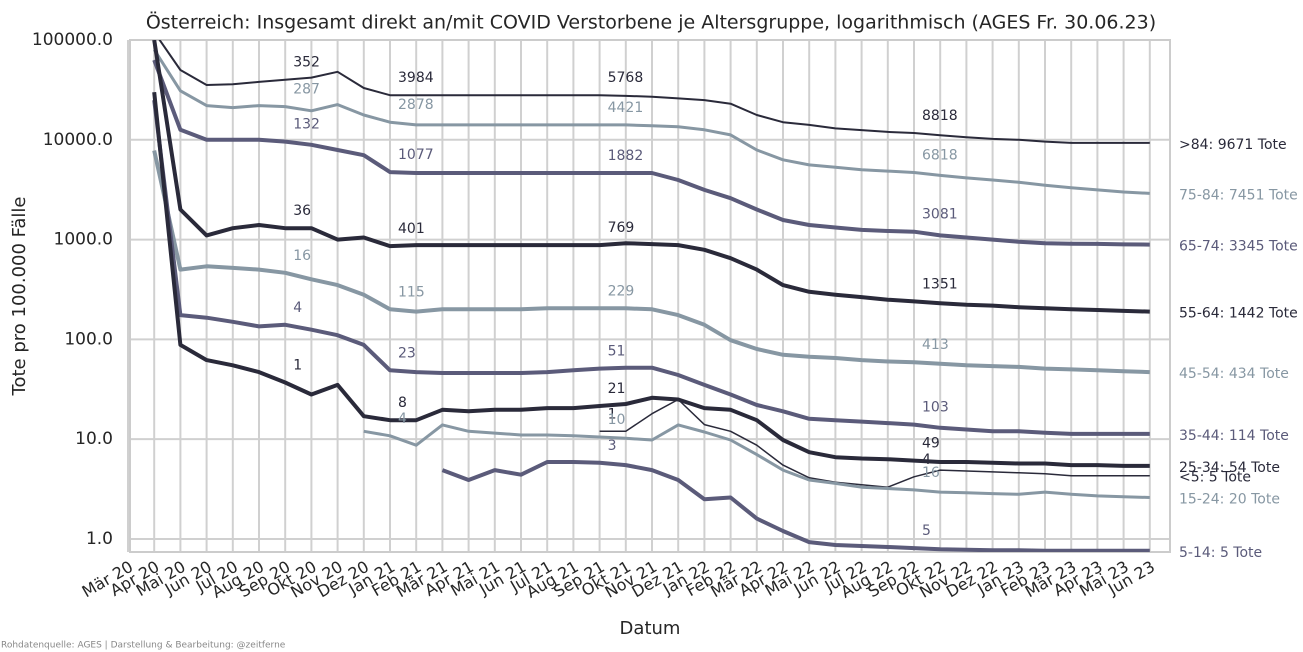 The height and width of the screenshot is (652, 1303). I want to click on annotation: 1351, so click(940, 284).